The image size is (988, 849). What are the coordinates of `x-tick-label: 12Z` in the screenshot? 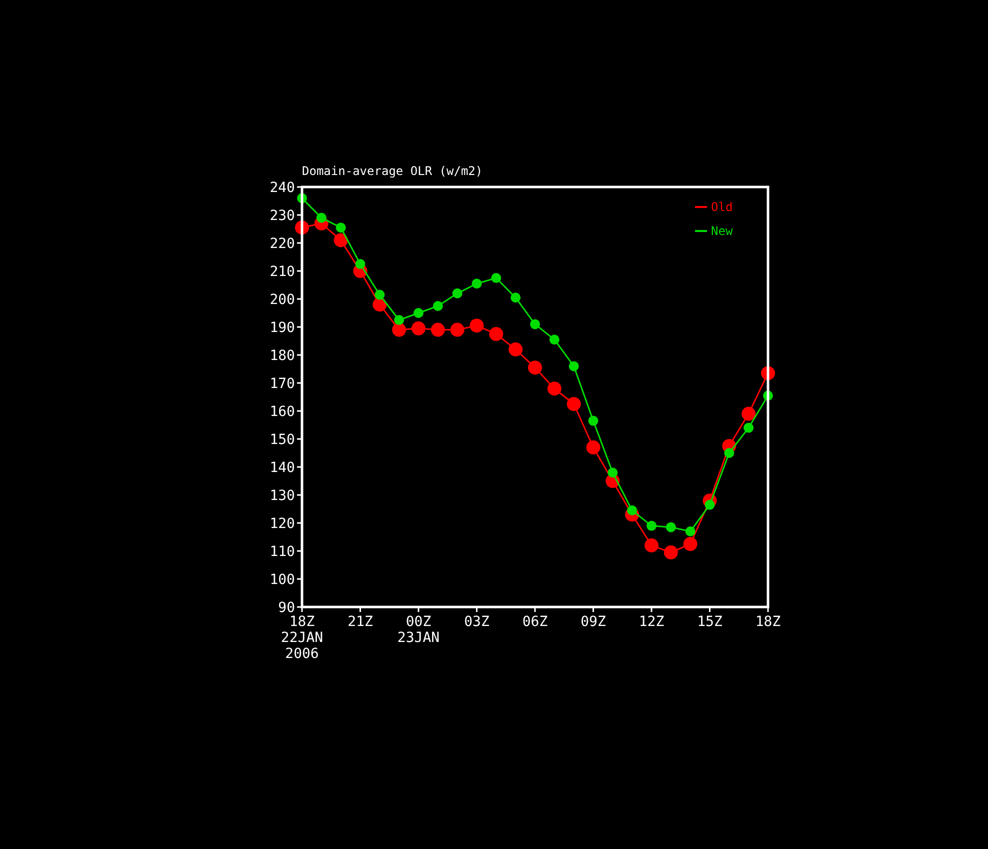 It's located at (651, 622).